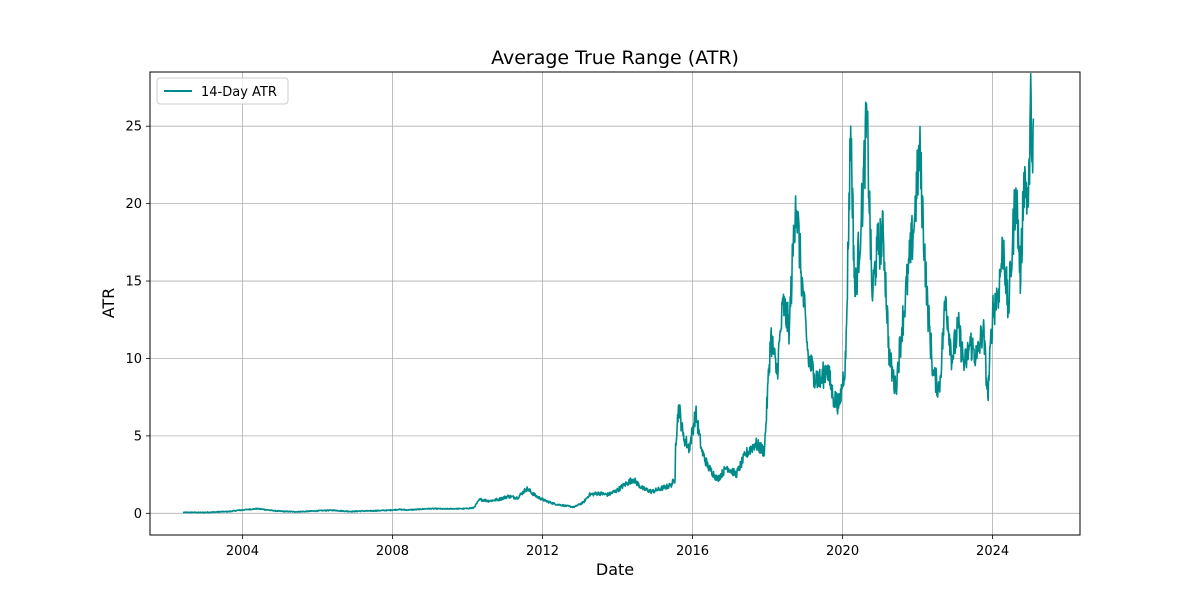  Describe the element at coordinates (615, 569) in the screenshot. I see `x-axis-title: Date` at that location.